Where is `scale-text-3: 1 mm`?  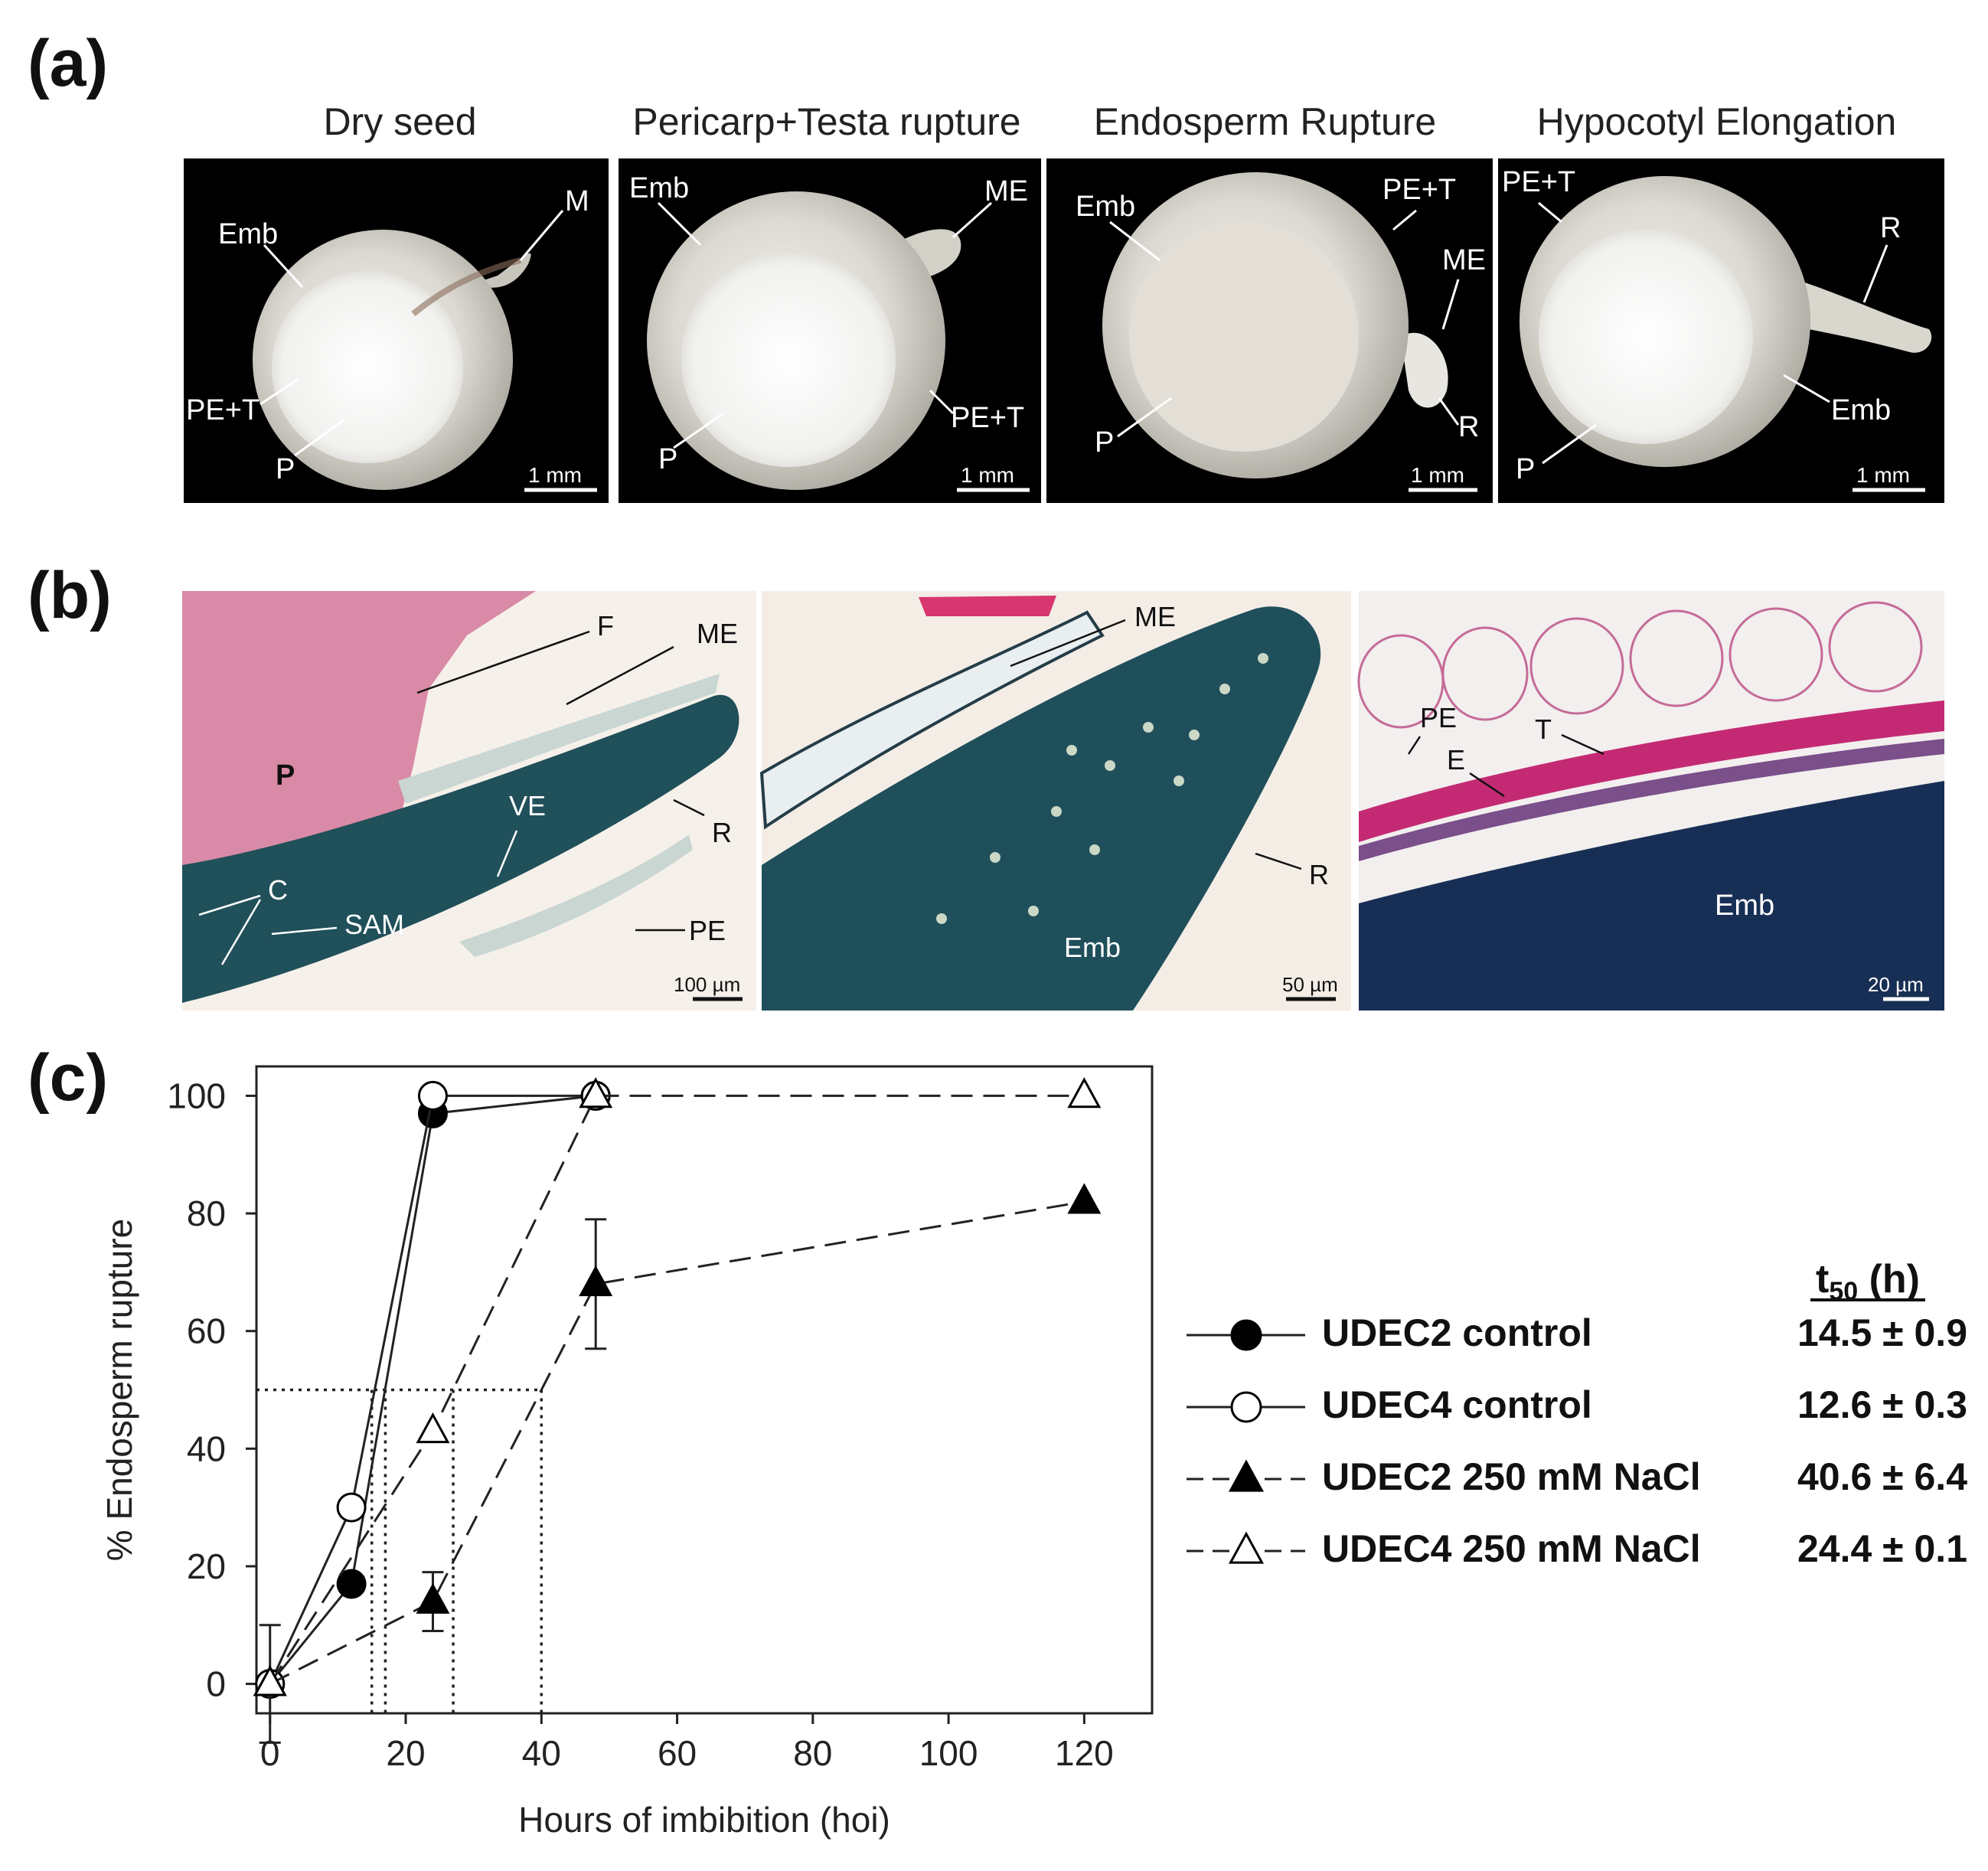 scale-text-3: 1 mm is located at coordinates (1437, 475).